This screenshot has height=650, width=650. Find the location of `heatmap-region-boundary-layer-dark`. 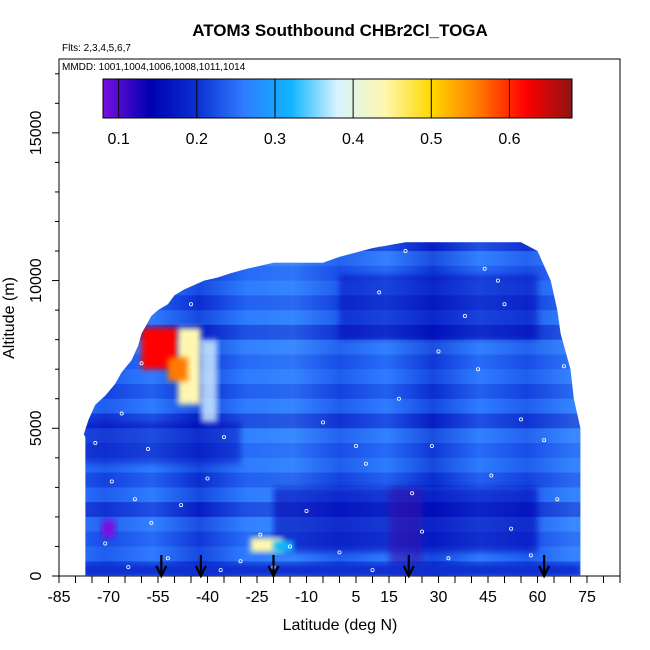

heatmap-region-boundary-layer-dark is located at coordinates (332, 570).